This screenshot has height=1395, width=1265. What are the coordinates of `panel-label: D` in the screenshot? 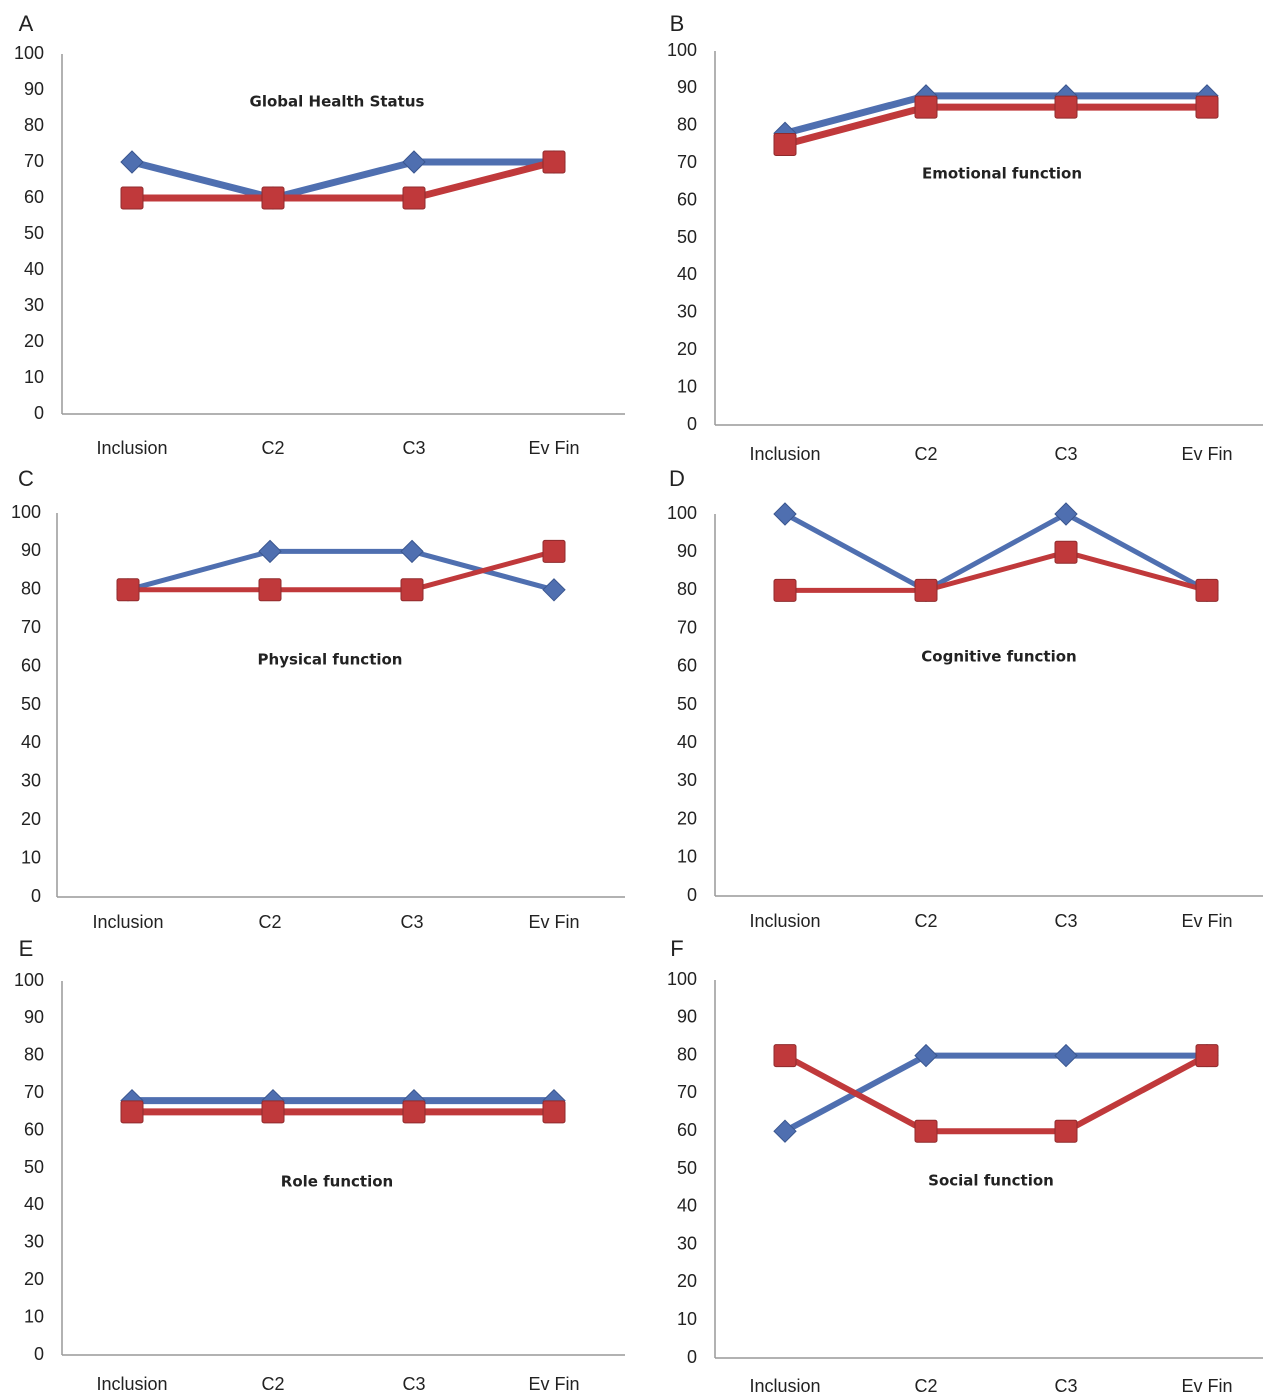 It's located at (677, 478).